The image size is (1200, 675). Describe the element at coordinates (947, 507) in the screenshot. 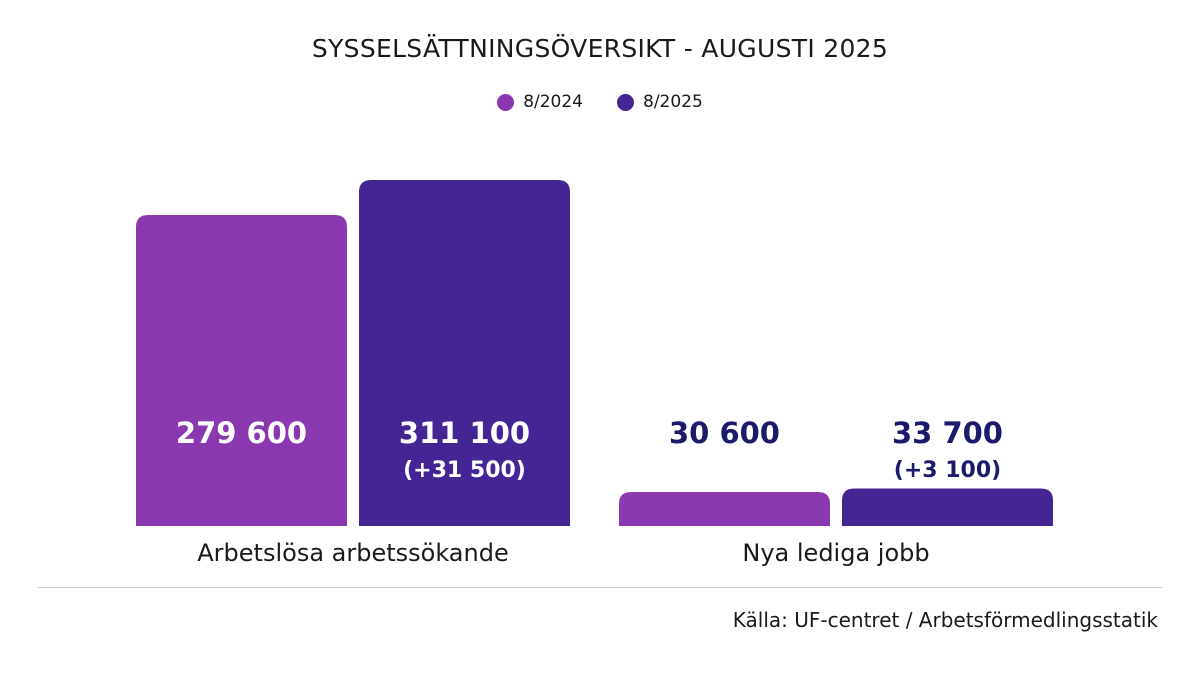

I see `bar-nya-lediga-jobb-8-2025` at that location.